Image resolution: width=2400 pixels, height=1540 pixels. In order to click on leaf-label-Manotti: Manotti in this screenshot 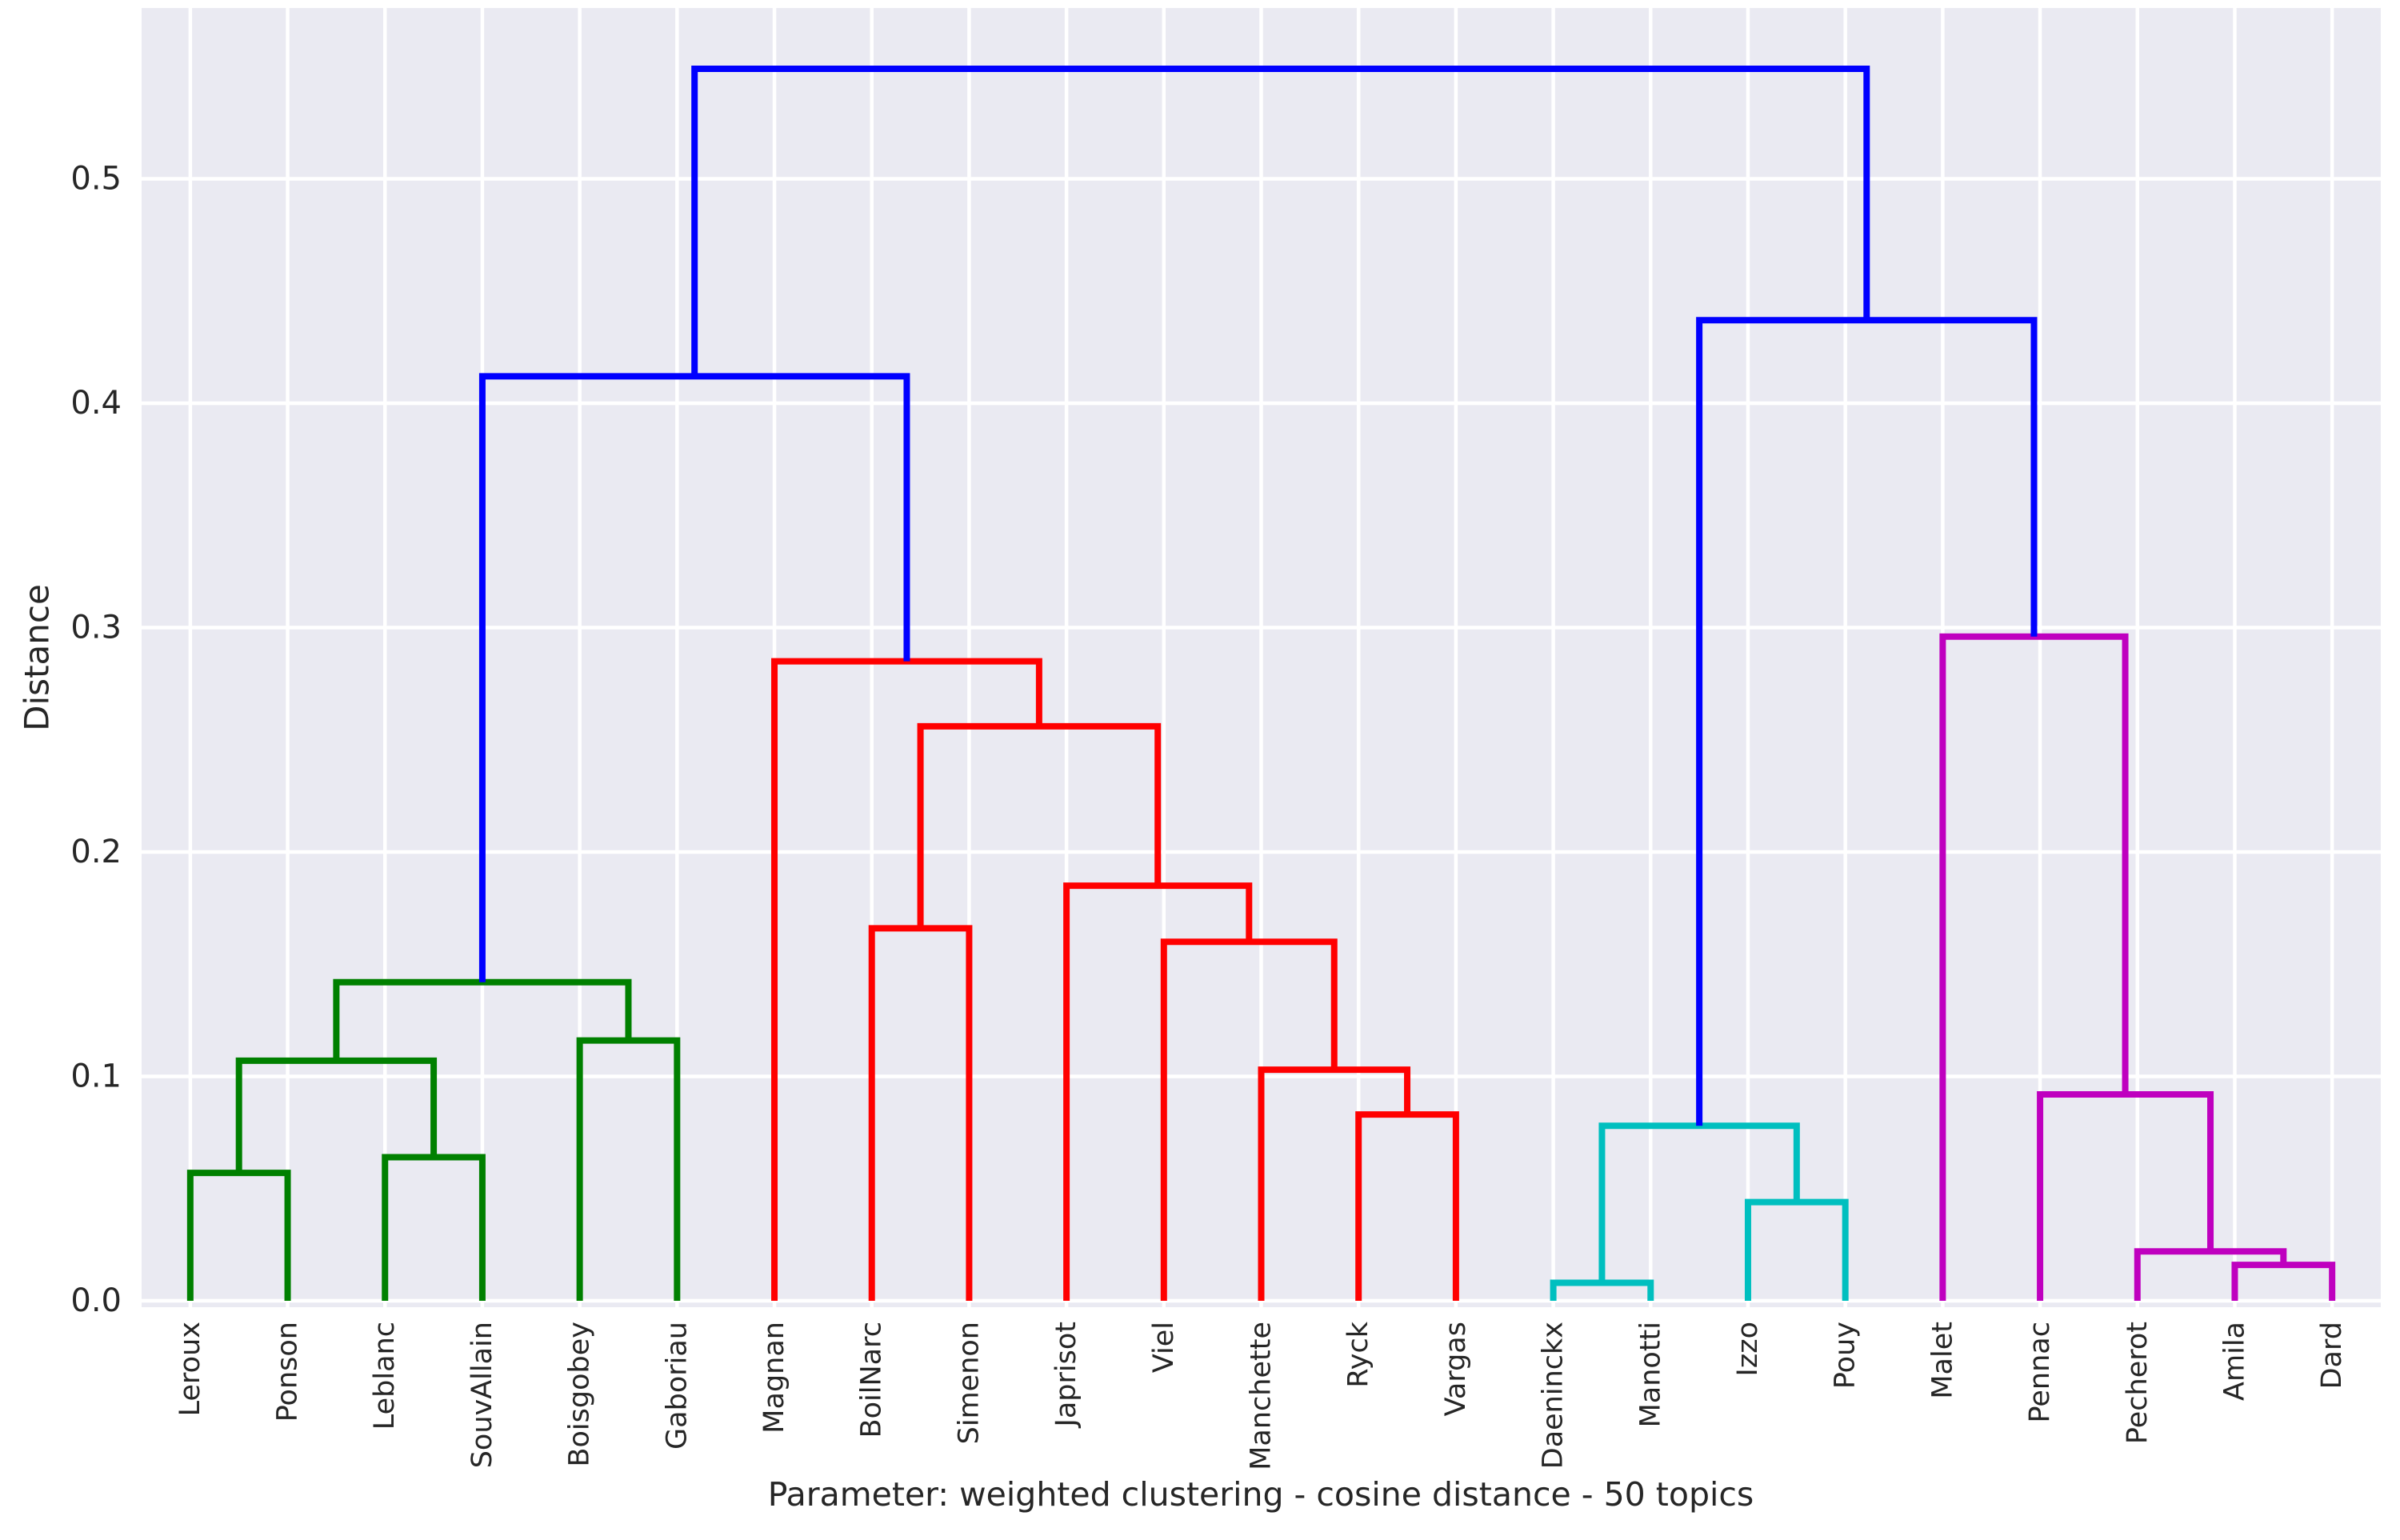, I will do `click(1650, 1374)`.